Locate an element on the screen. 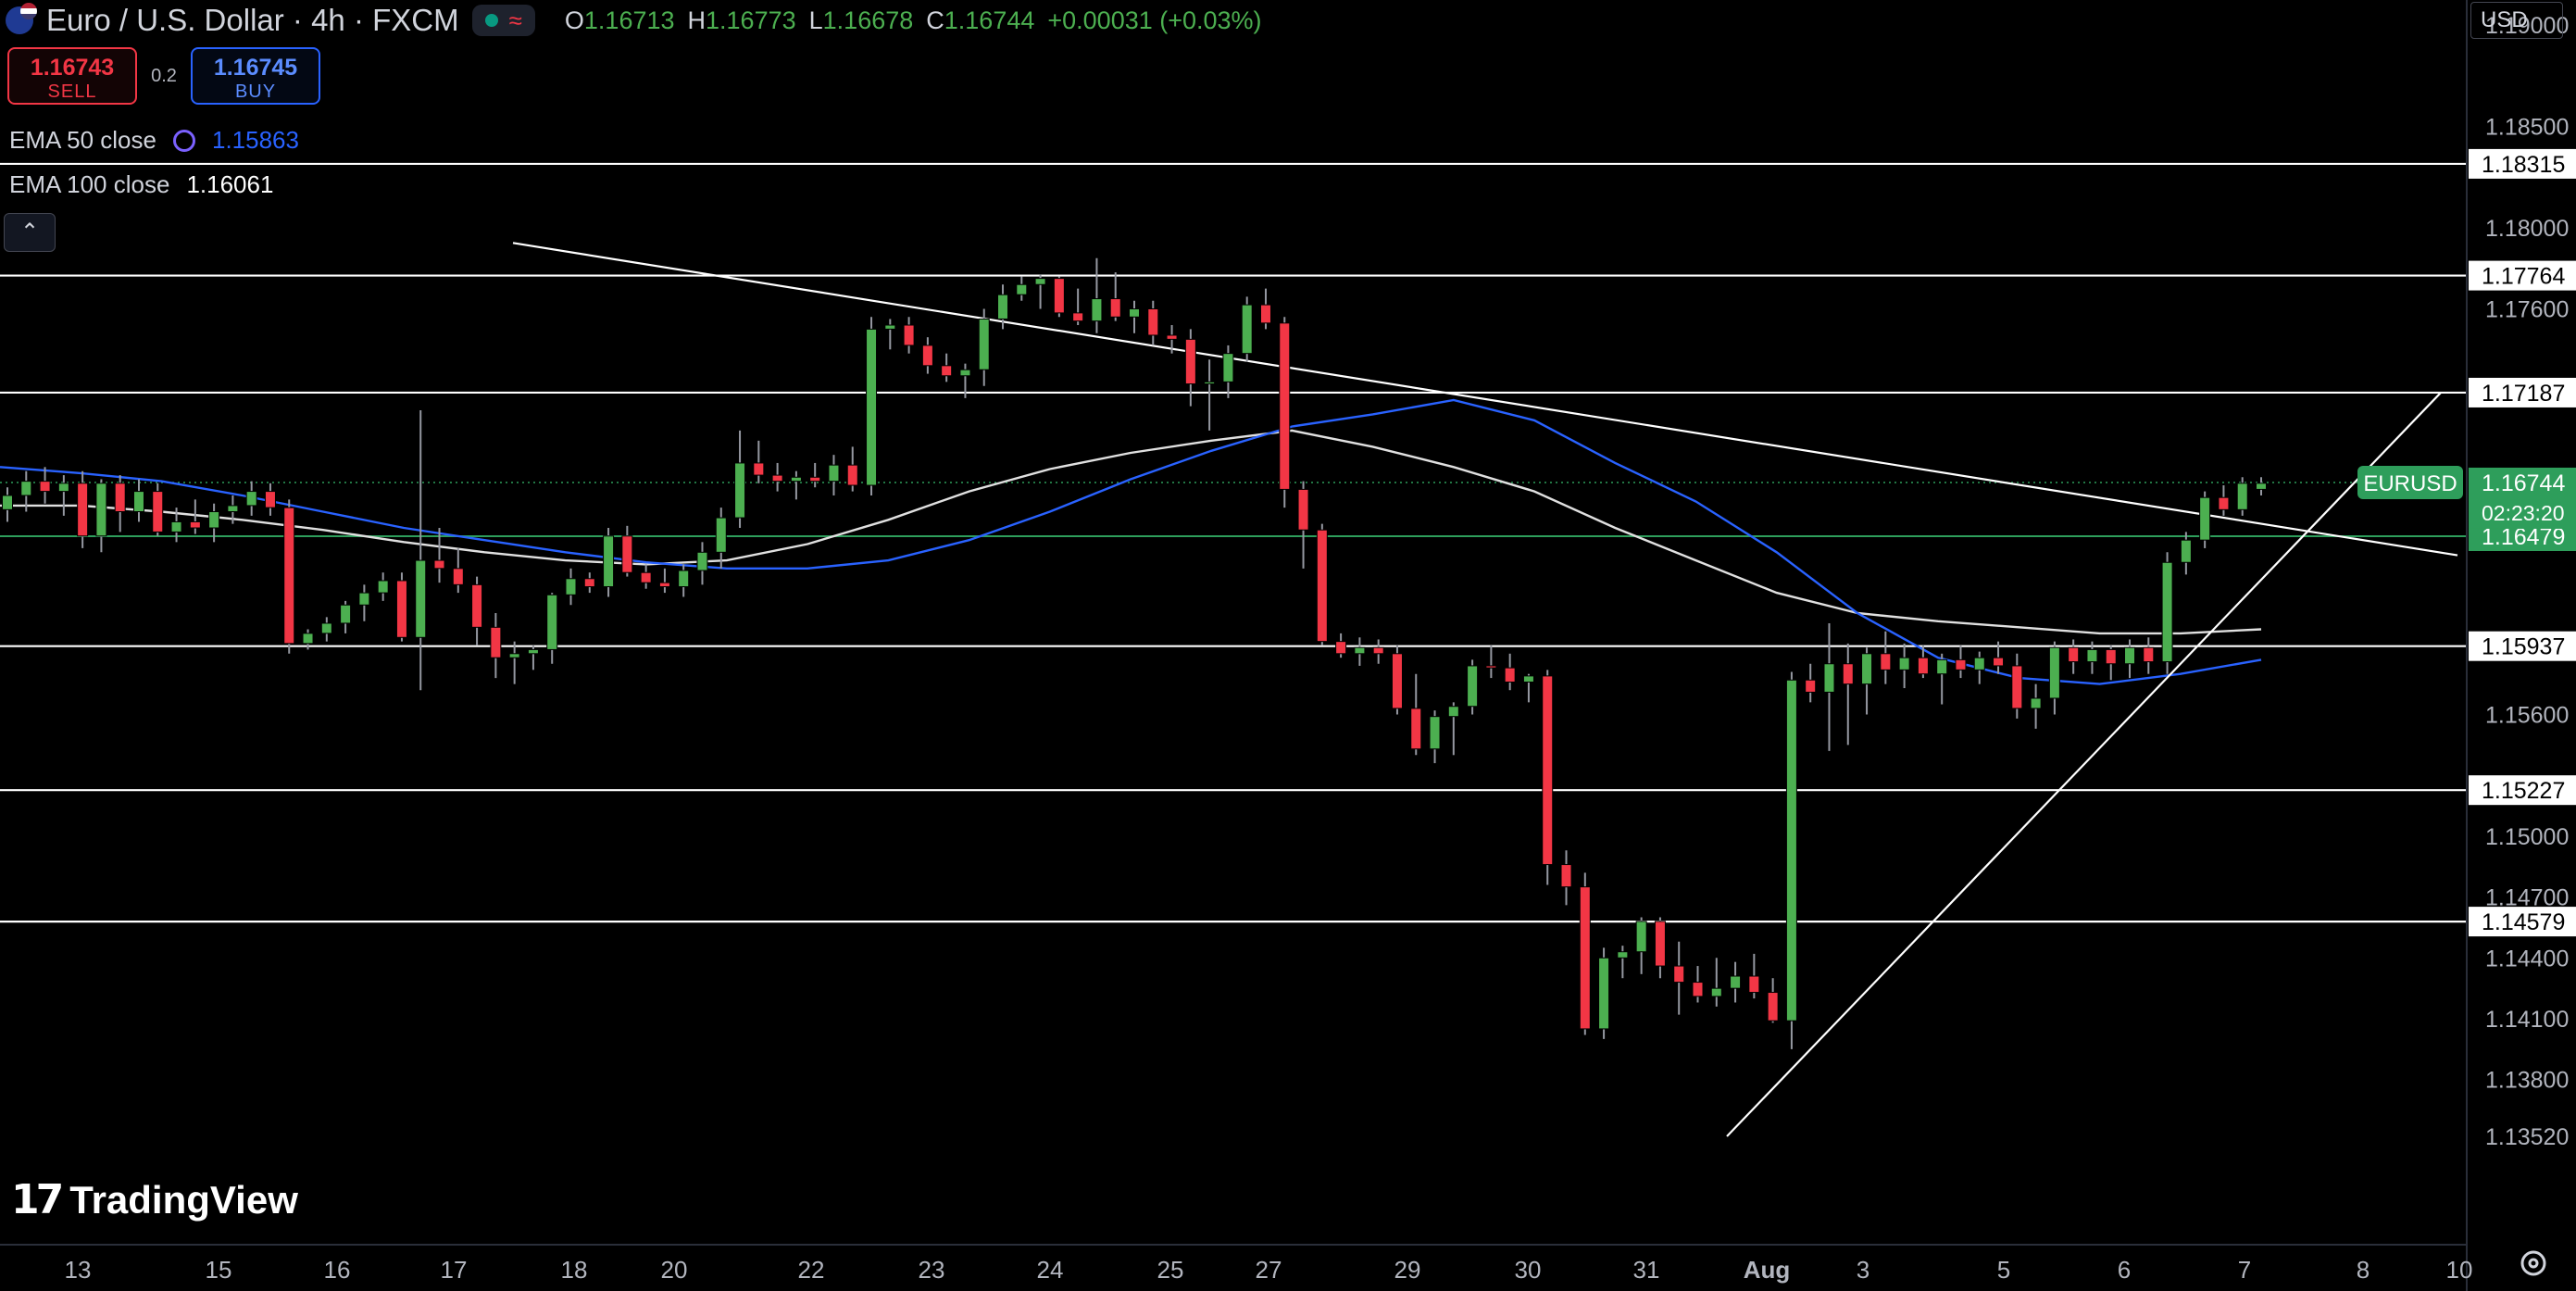 The image size is (2576, 1291). symbol-title: Euro / U.S. Dollar · 4h · FXCM is located at coordinates (253, 20).